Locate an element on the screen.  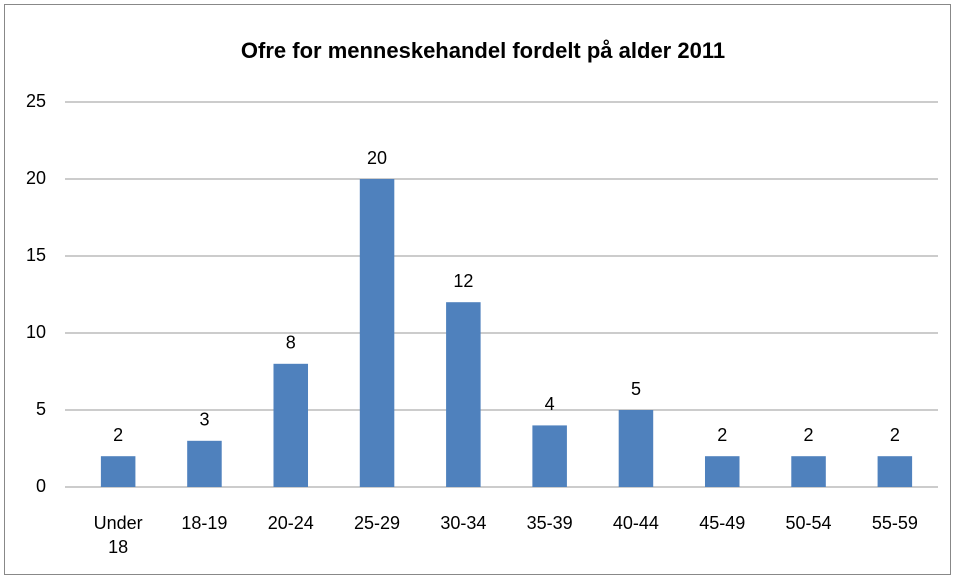
x-tick-label: 30-34 is located at coordinates (463, 523).